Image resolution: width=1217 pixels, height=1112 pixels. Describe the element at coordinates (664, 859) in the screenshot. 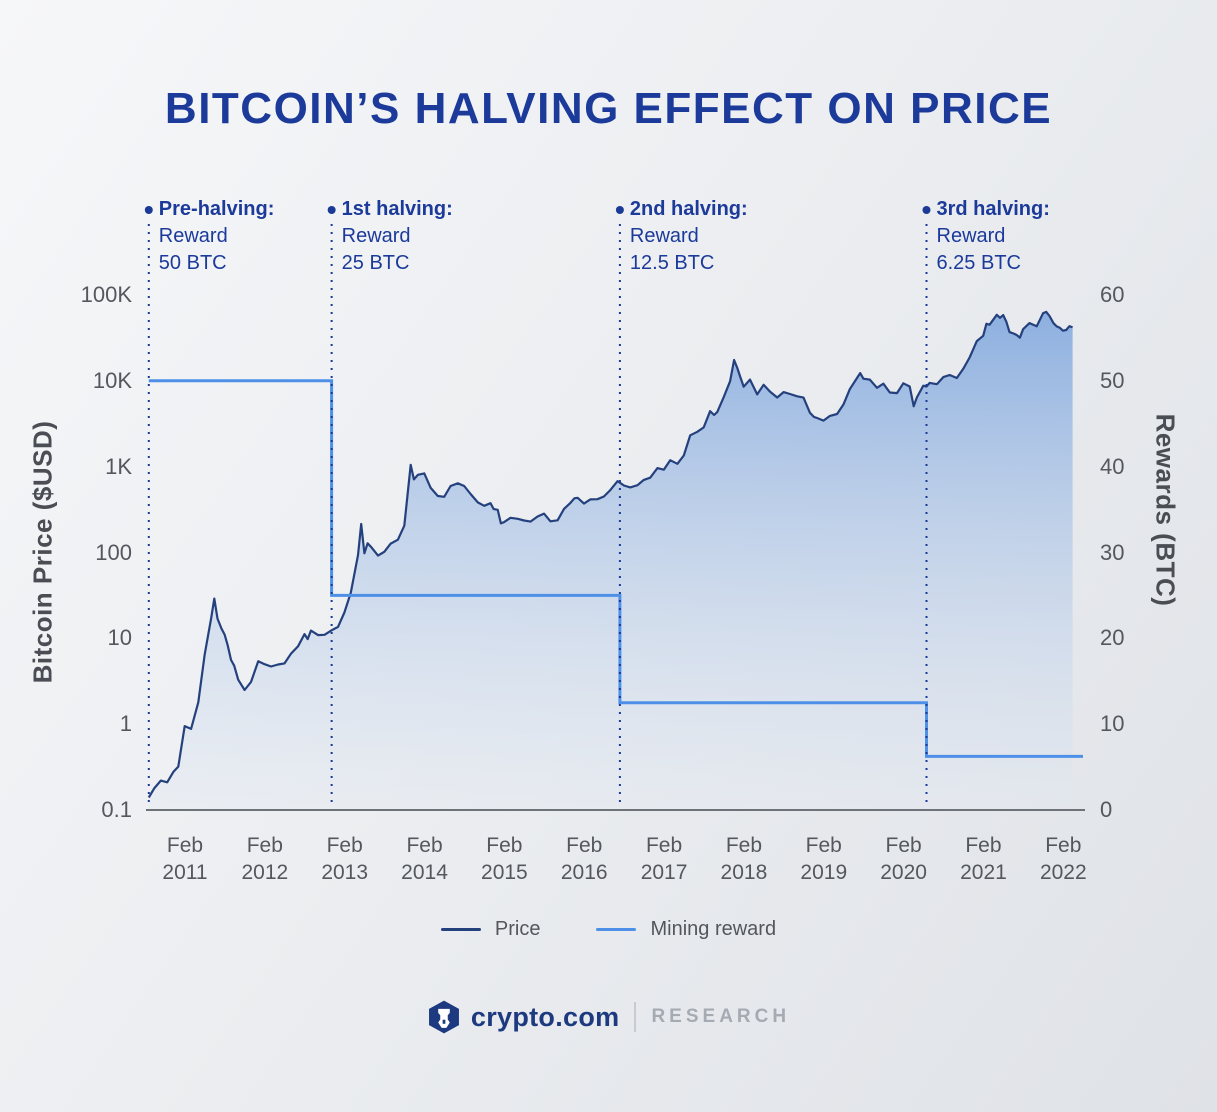

I see `x-axis-tick: Feb 2017` at that location.